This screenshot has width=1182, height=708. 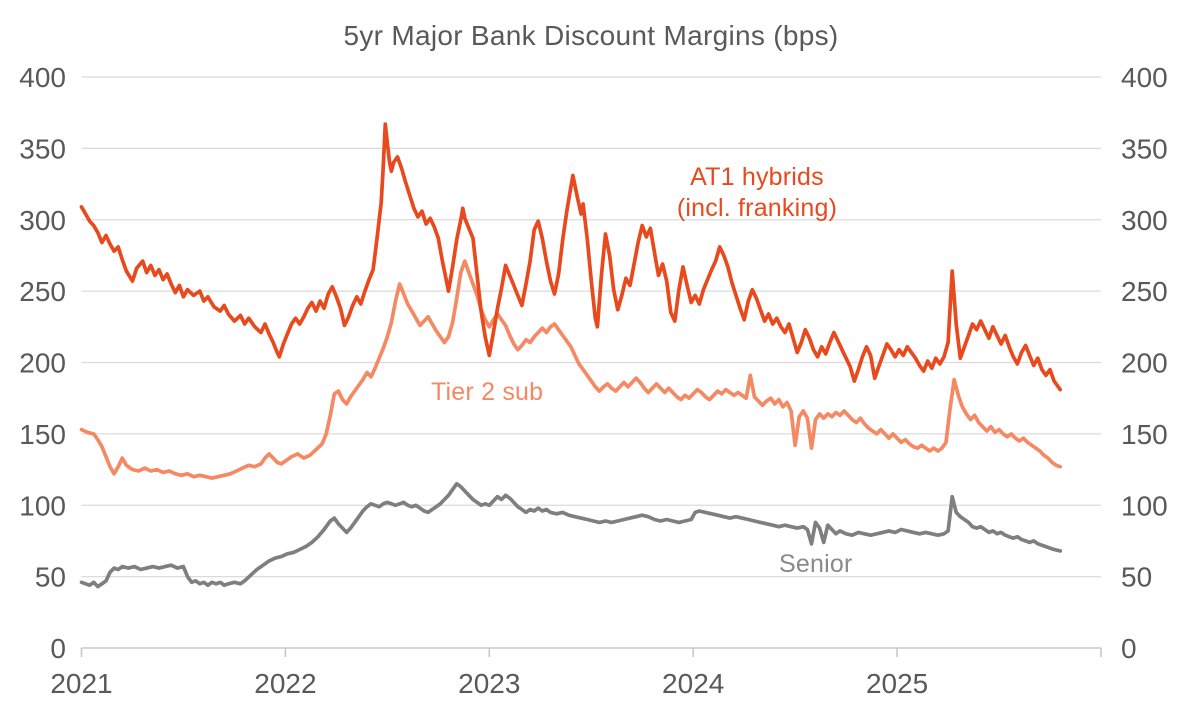 I want to click on x-tick-label: 2024, so click(x=693, y=683).